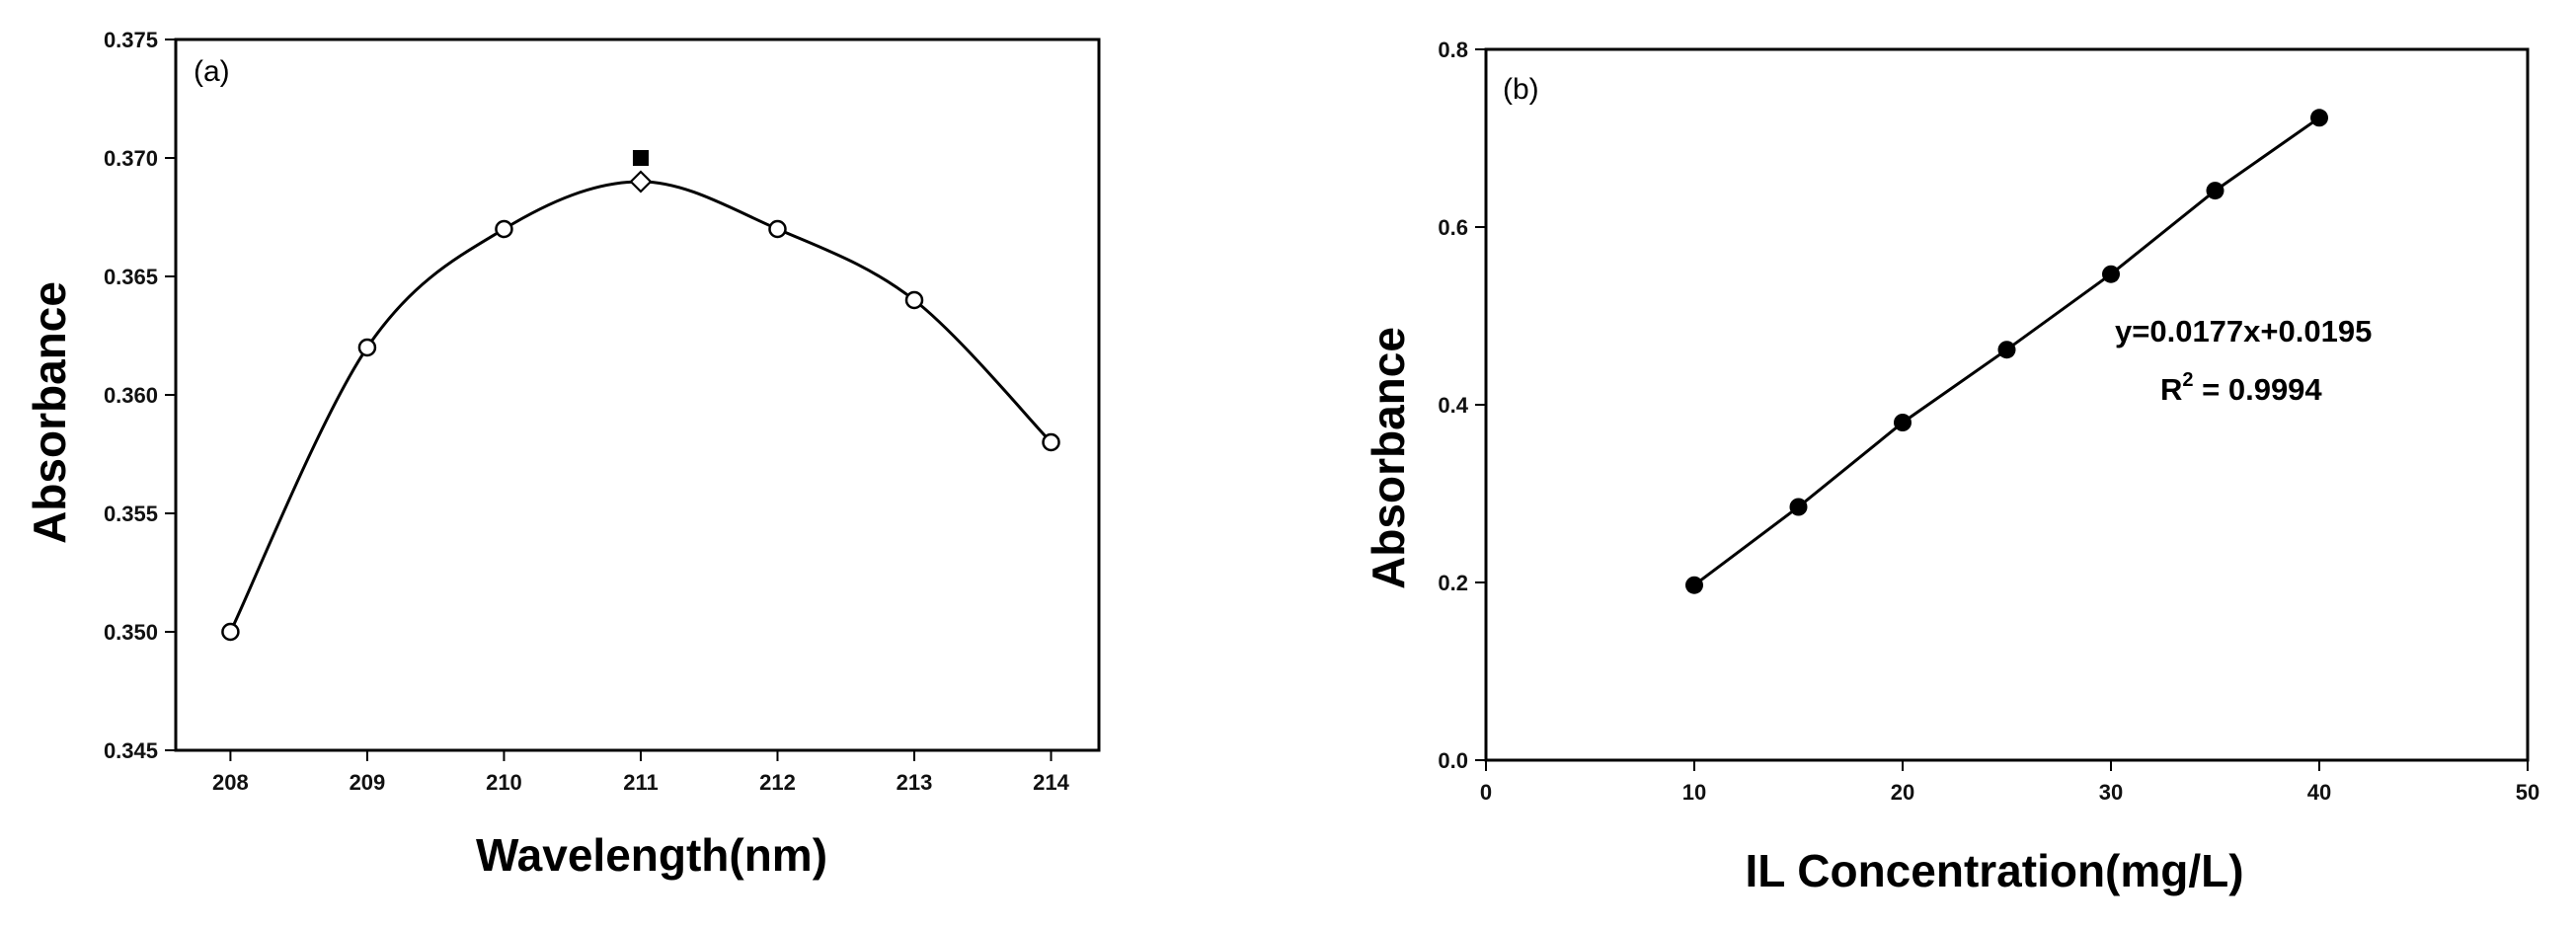 This screenshot has height=928, width=2576. I want to click on x-tick-label: 20, so click(1902, 792).